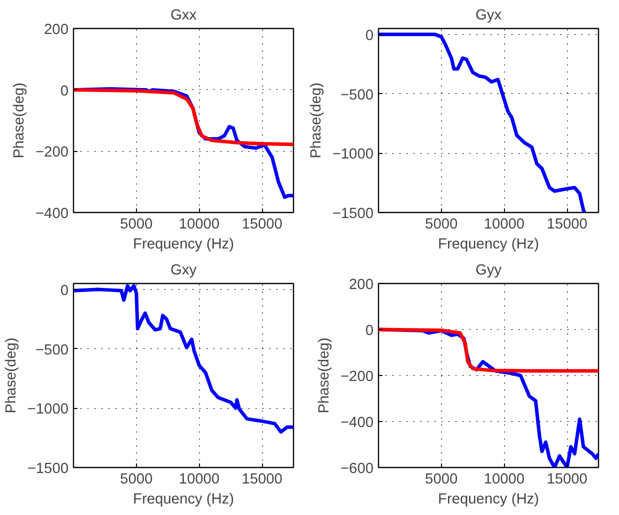 Image resolution: width=619 pixels, height=515 pixels. What do you see at coordinates (357, 469) in the screenshot?
I see `y-tick-label: −600` at bounding box center [357, 469].